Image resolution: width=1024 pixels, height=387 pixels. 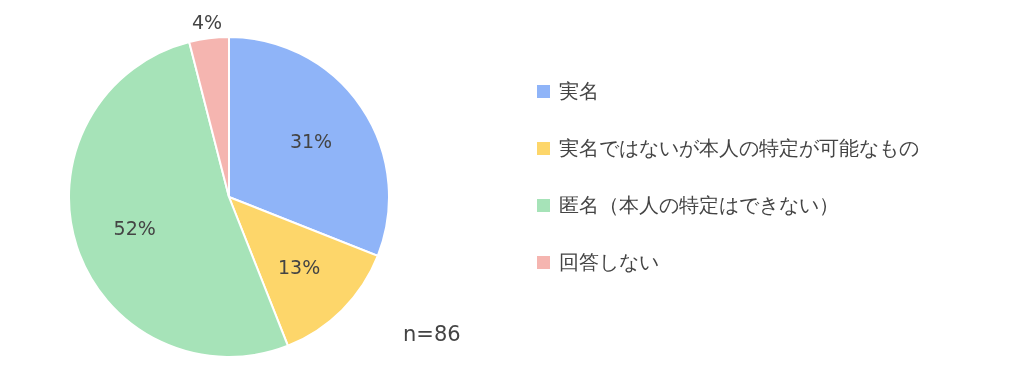 What do you see at coordinates (739, 148) in the screenshot?
I see `legend-label: 実名ではないが本人の特定が可能なもの` at bounding box center [739, 148].